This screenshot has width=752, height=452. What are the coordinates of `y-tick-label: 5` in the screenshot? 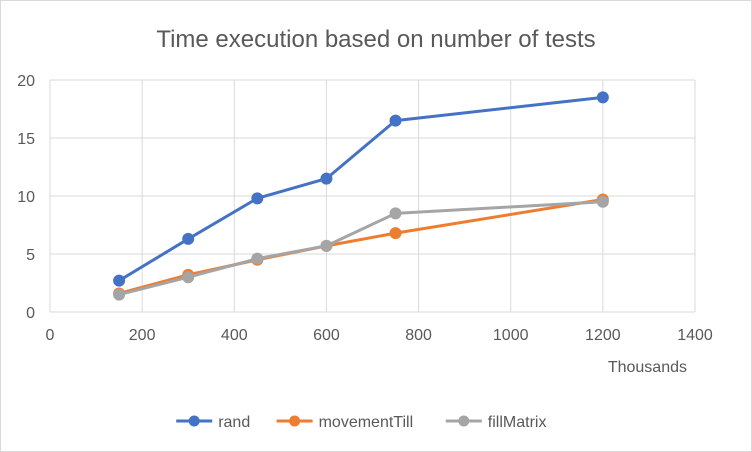 It's located at (30, 255).